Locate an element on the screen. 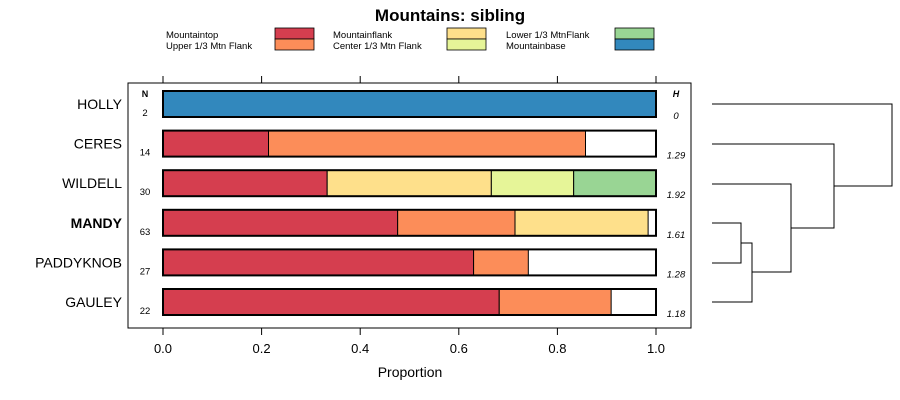  chart-title: Mountains: sibling is located at coordinates (450, 15).